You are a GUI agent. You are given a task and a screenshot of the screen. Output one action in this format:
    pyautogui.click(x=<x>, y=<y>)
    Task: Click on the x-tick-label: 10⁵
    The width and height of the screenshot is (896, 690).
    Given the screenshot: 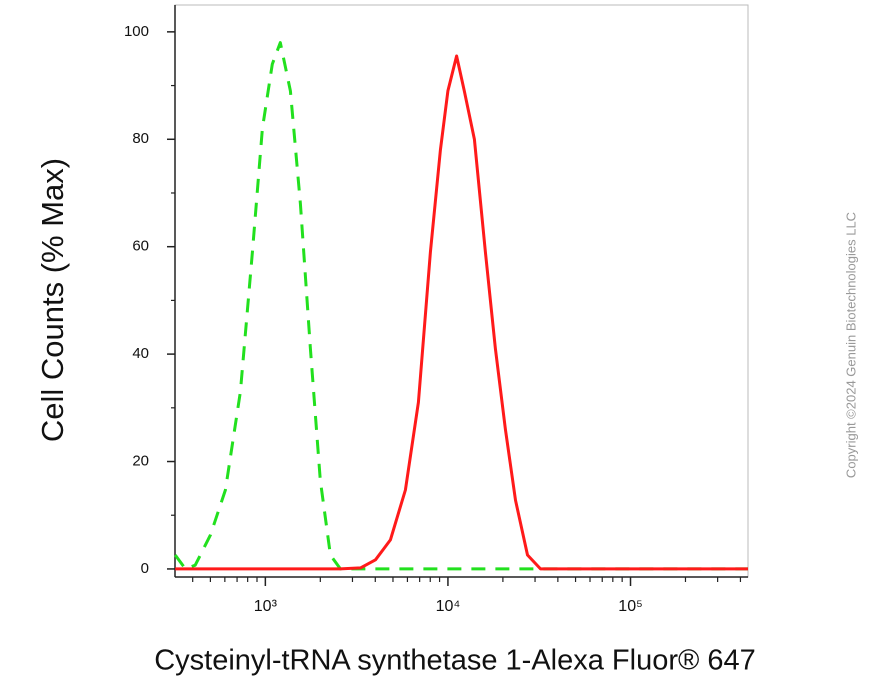 What is the action you would take?
    pyautogui.click(x=630, y=606)
    